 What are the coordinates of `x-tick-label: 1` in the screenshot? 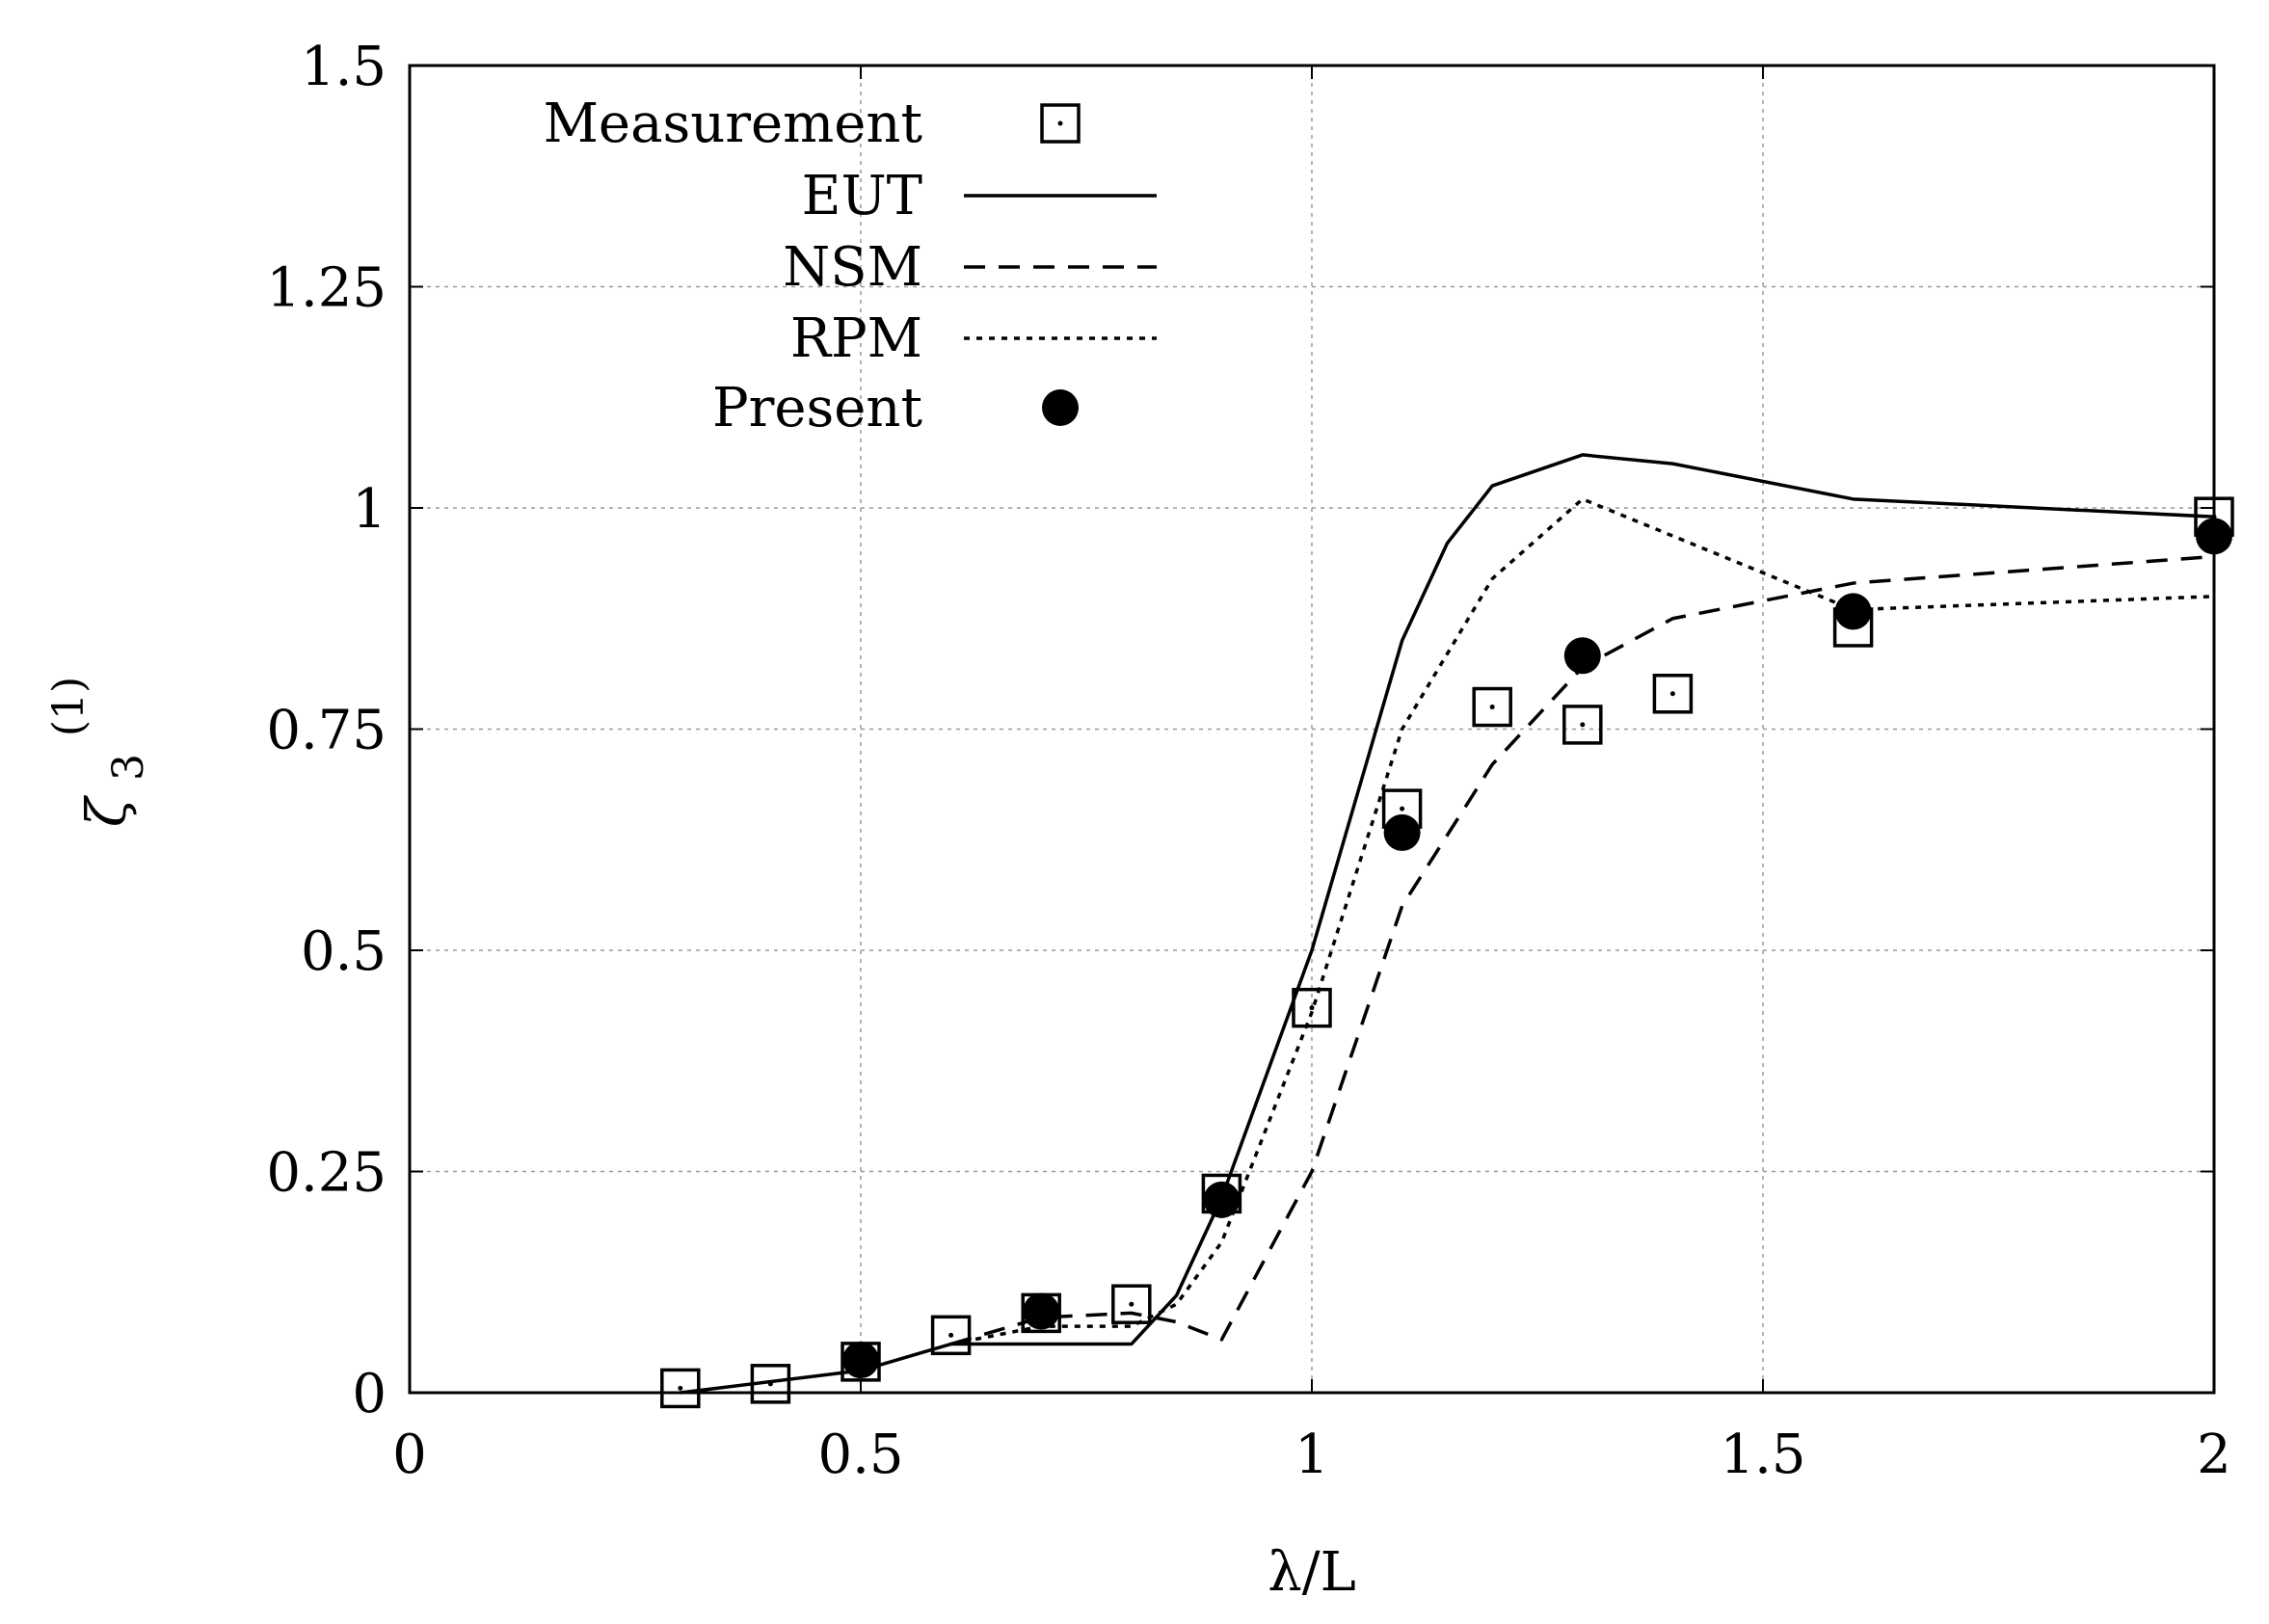 It's located at (1312, 1455).